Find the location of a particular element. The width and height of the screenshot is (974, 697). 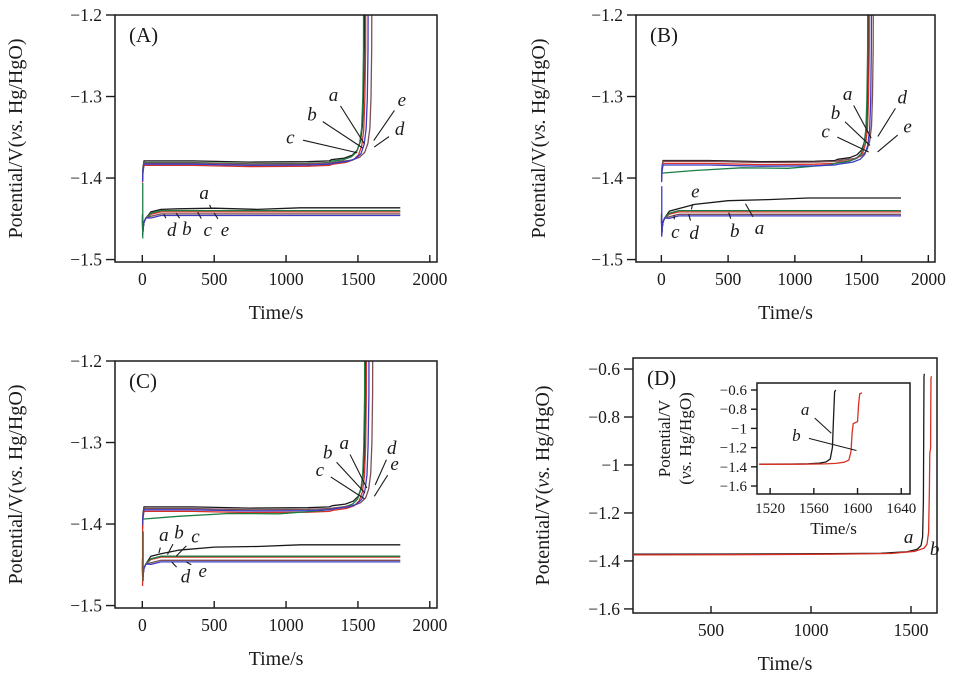

x-tick-label: 1520 is located at coordinates (770, 509).